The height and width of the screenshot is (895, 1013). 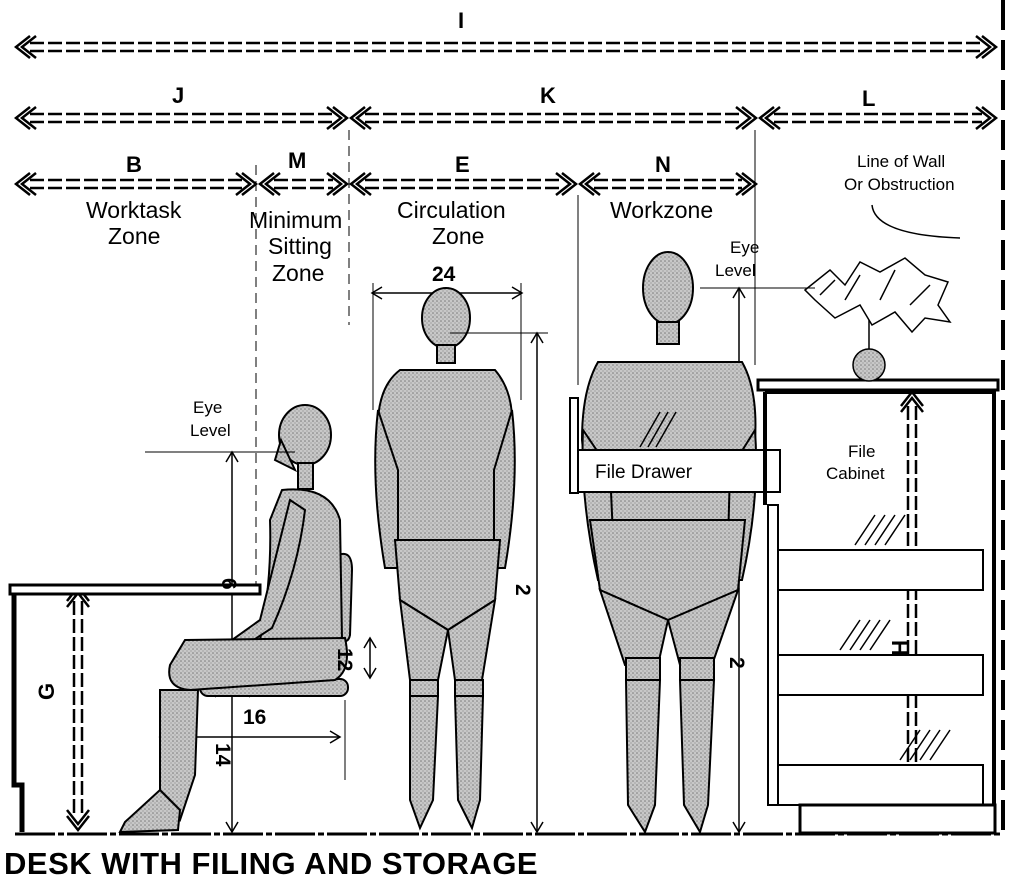 I want to click on dim-value-12: 12, so click(x=344, y=659).